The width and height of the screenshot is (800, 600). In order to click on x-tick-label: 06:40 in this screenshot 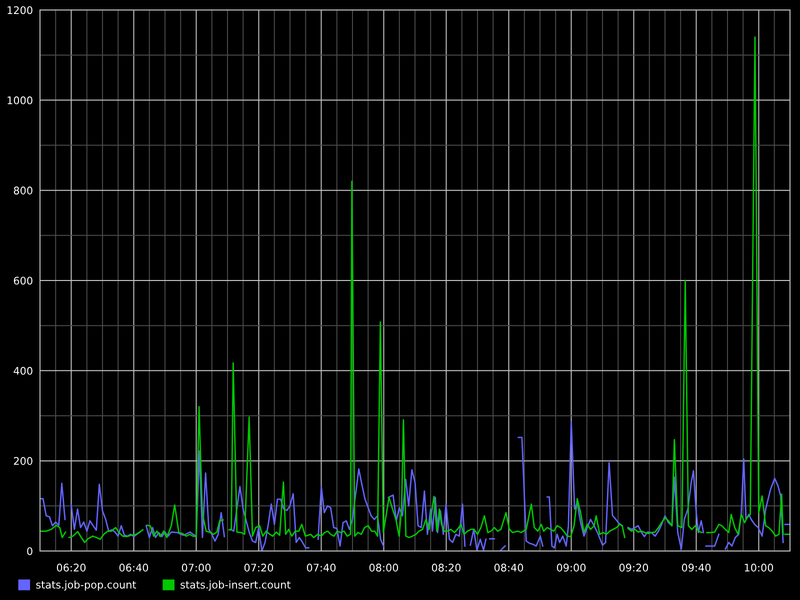, I will do `click(133, 568)`.